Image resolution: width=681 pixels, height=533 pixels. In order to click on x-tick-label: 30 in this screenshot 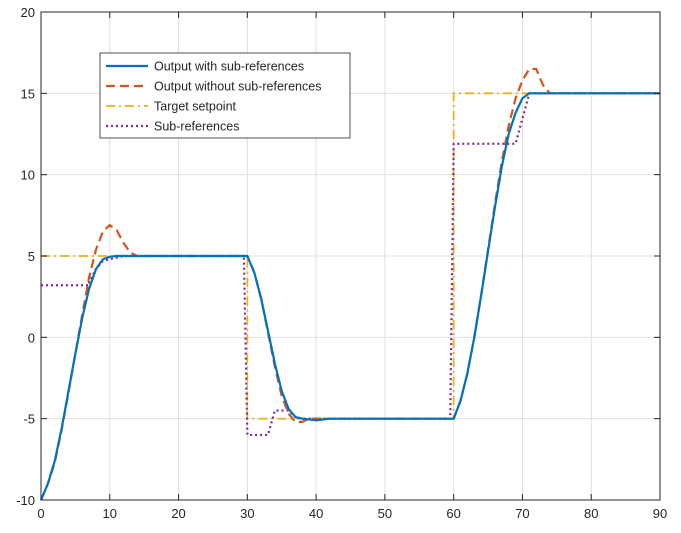, I will do `click(247, 513)`.